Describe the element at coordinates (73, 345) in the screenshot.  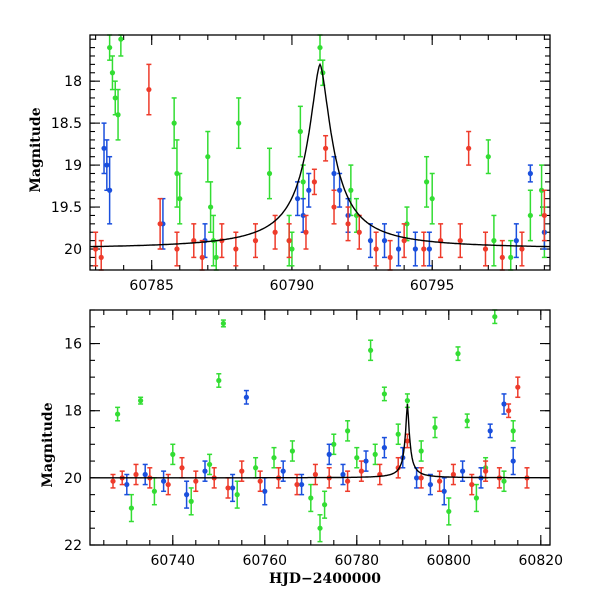
I see `bottom-y-tick-label: 16` at that location.